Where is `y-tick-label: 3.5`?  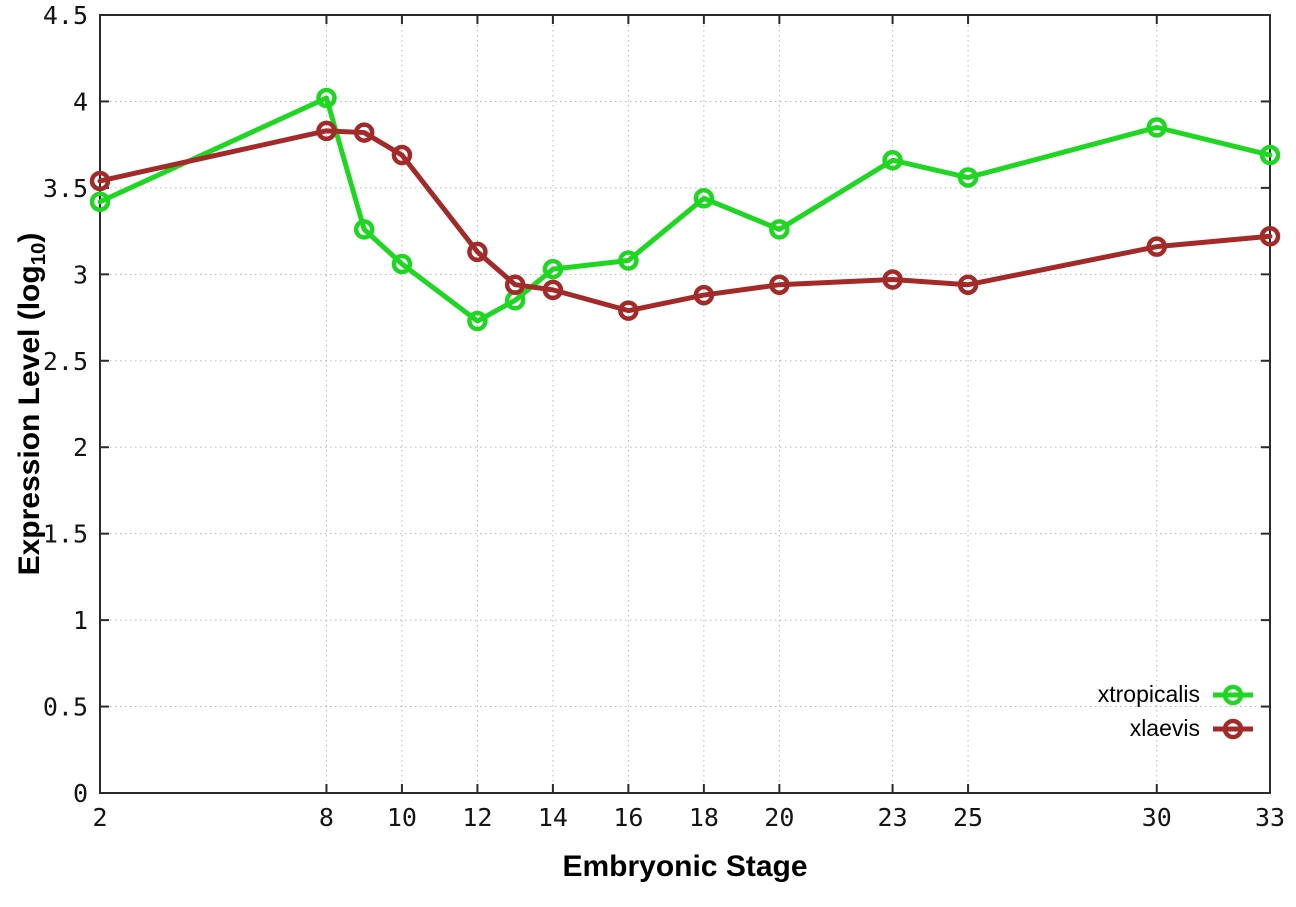
y-tick-label: 3.5 is located at coordinates (65, 188).